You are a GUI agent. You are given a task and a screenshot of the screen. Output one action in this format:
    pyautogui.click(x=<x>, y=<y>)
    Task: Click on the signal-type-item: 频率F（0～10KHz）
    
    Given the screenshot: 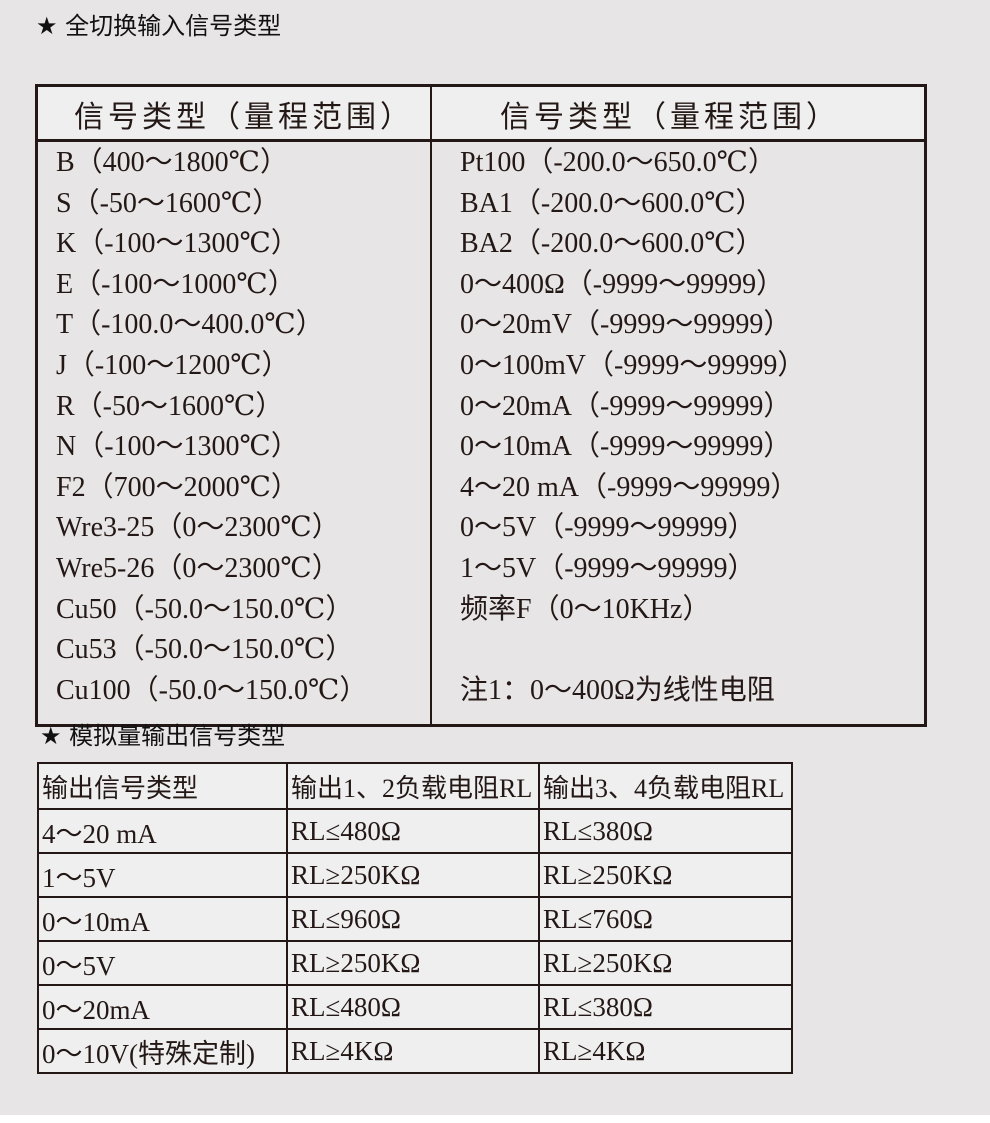 What is the action you would take?
    pyautogui.click(x=585, y=609)
    